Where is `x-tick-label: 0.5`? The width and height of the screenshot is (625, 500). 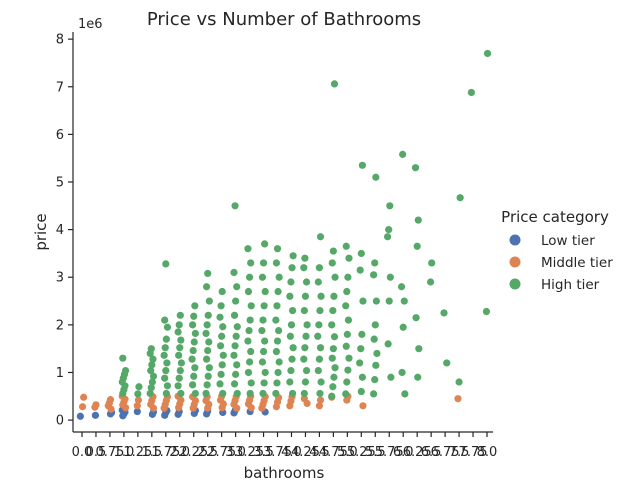 x-tick-label: 0.5 is located at coordinates (96, 452).